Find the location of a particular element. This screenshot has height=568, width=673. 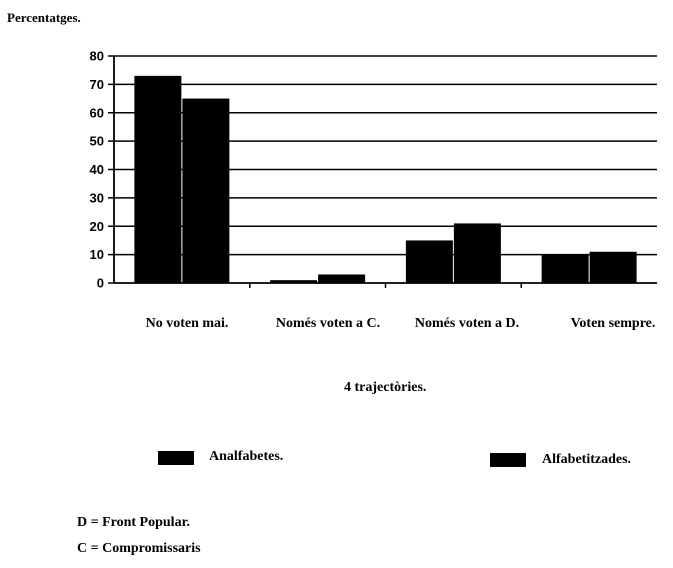

y-tick-label-60: 60 is located at coordinates (97, 112).